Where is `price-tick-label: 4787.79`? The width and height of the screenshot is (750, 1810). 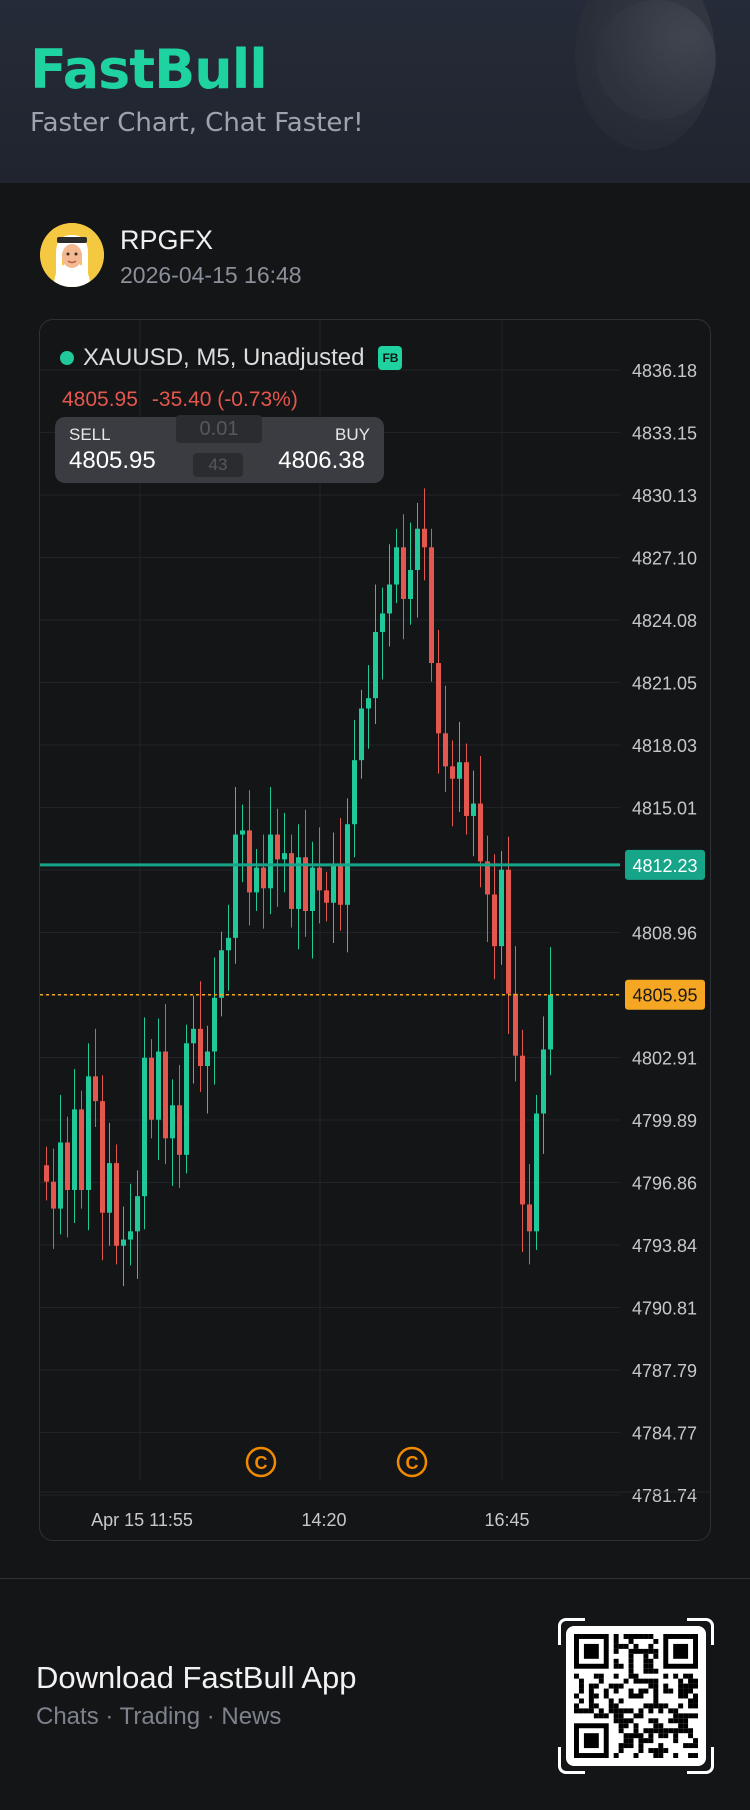 price-tick-label: 4787.79 is located at coordinates (664, 1371).